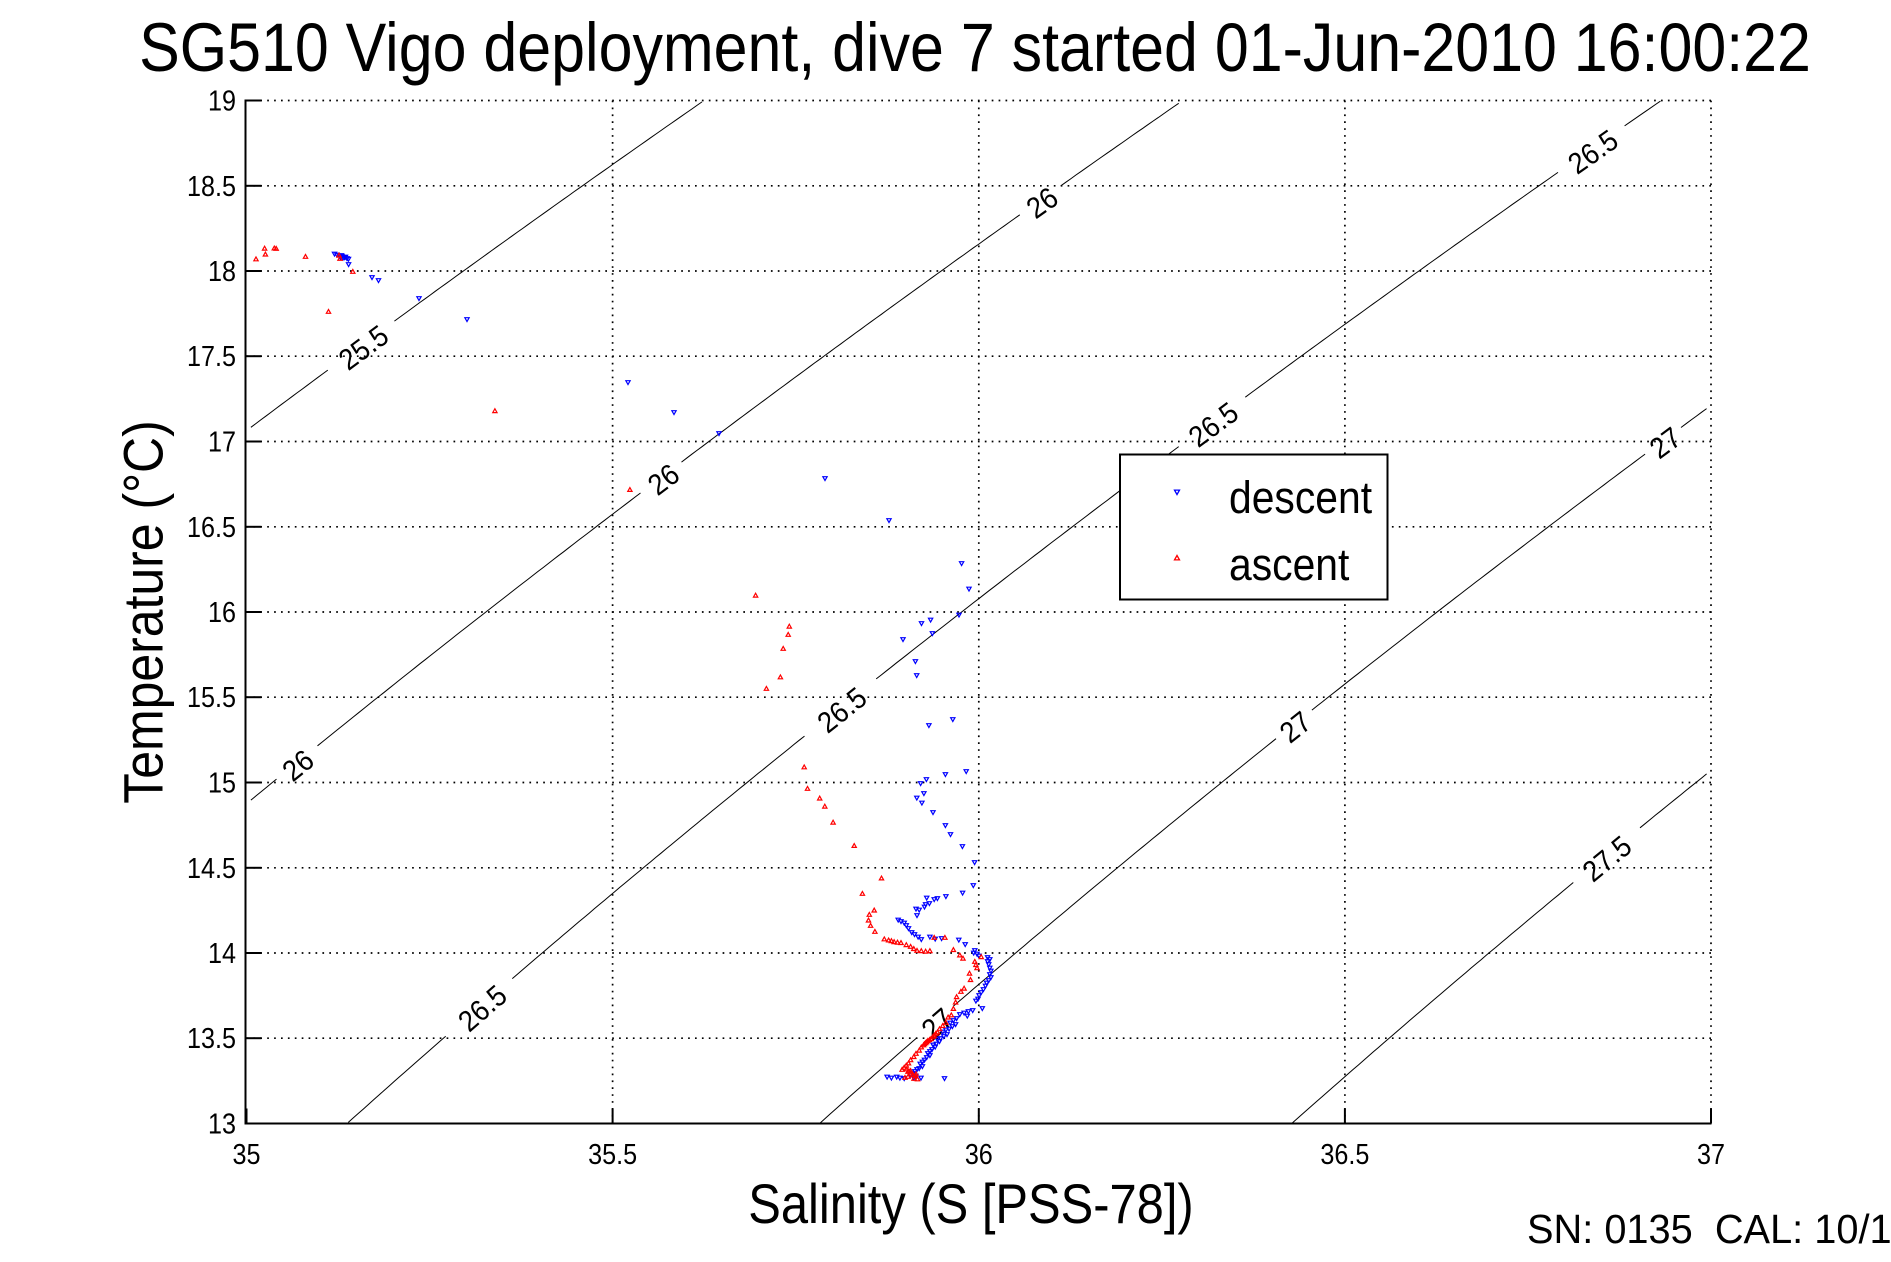  I want to click on svg-text: 36, so click(979, 1155).